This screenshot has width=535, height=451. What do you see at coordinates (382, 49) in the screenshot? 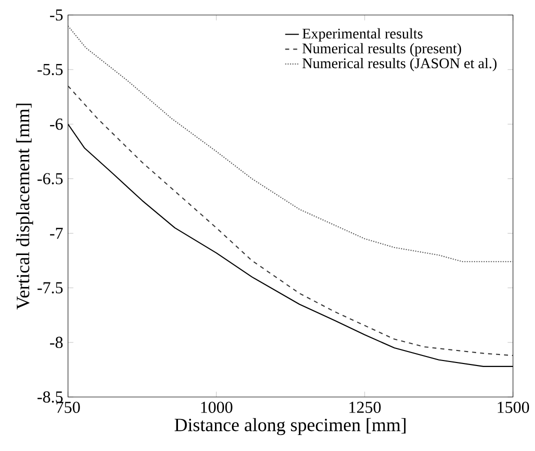
I see `legend-label: Numerical results (present)` at bounding box center [382, 49].